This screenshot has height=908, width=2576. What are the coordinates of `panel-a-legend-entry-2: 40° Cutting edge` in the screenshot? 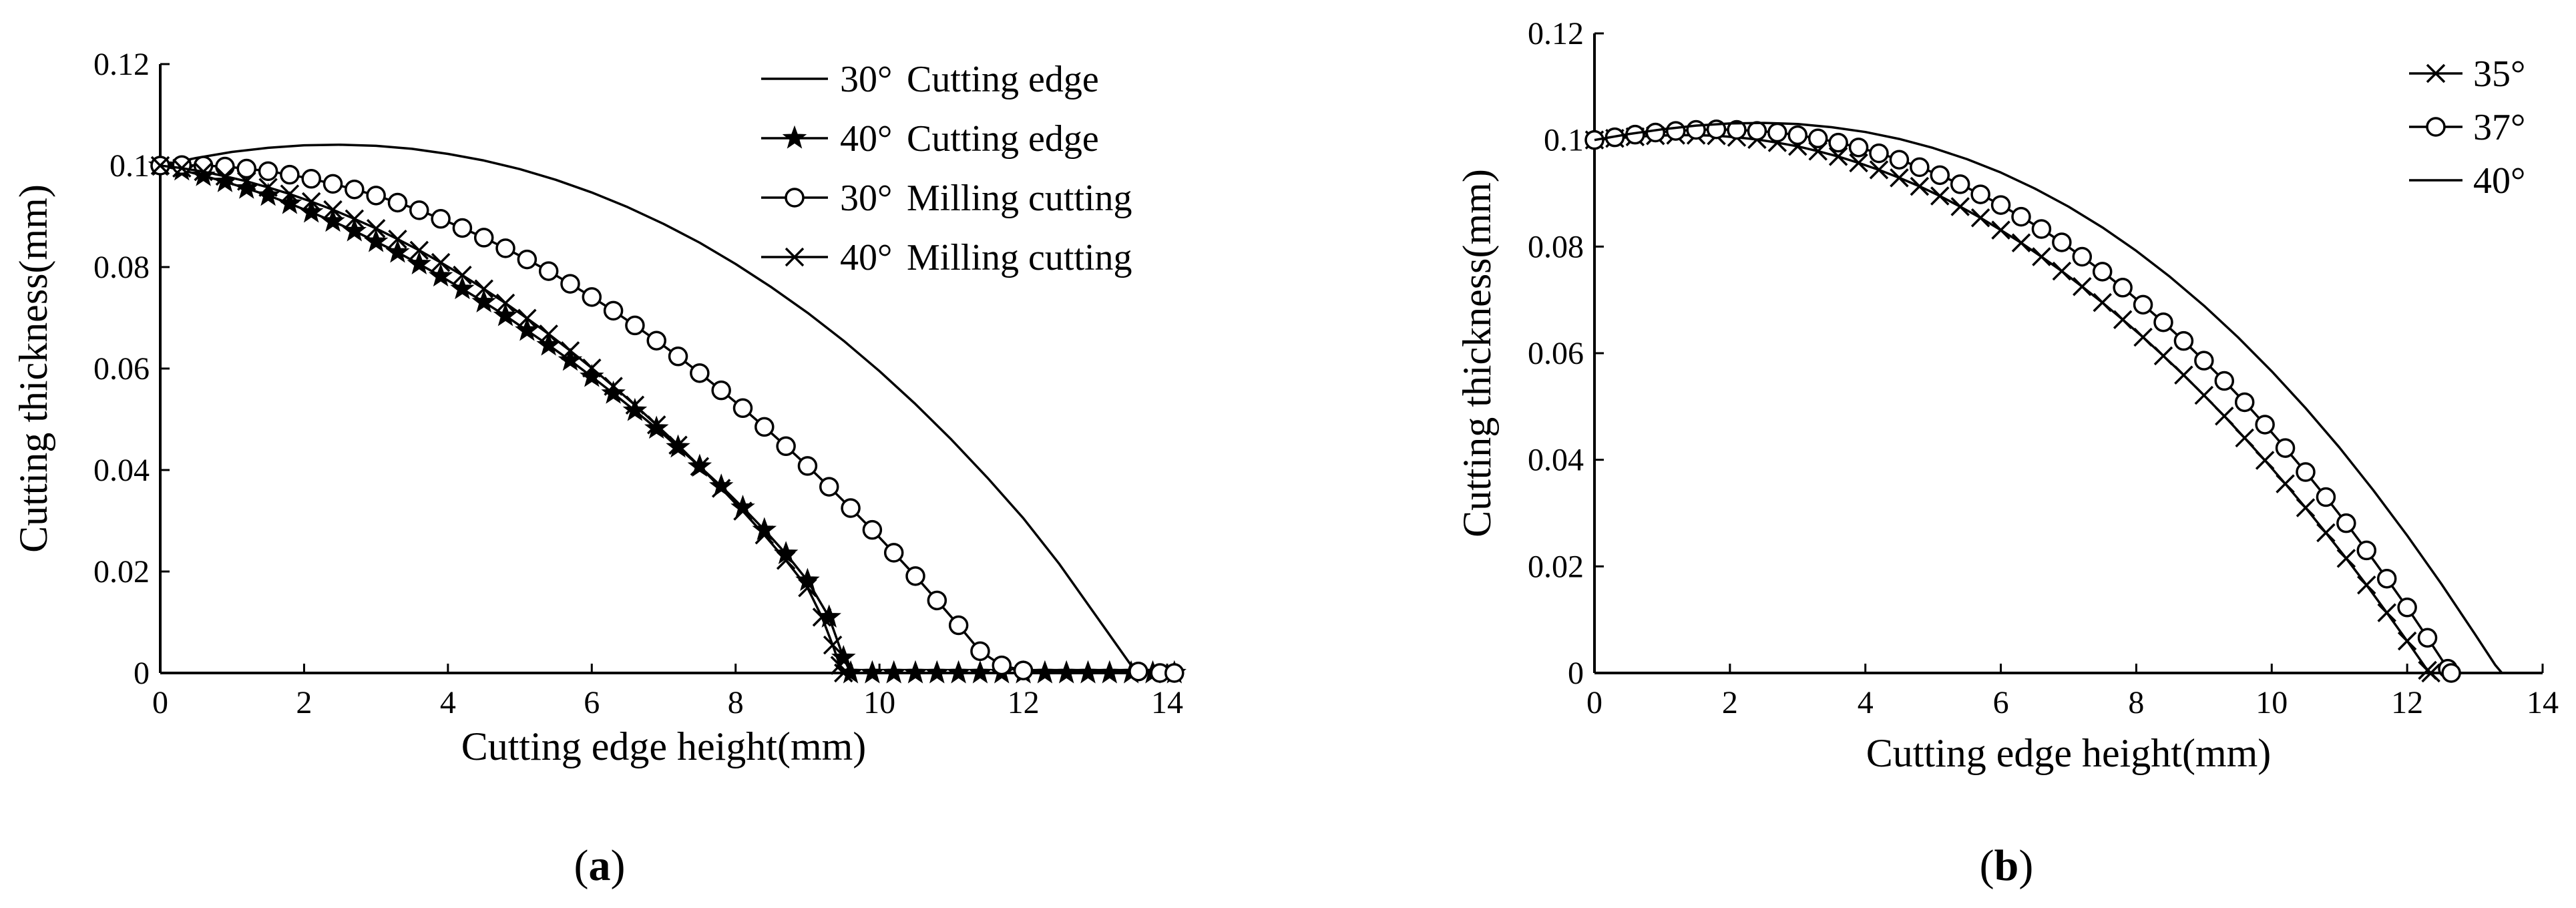 It's located at (930, 139).